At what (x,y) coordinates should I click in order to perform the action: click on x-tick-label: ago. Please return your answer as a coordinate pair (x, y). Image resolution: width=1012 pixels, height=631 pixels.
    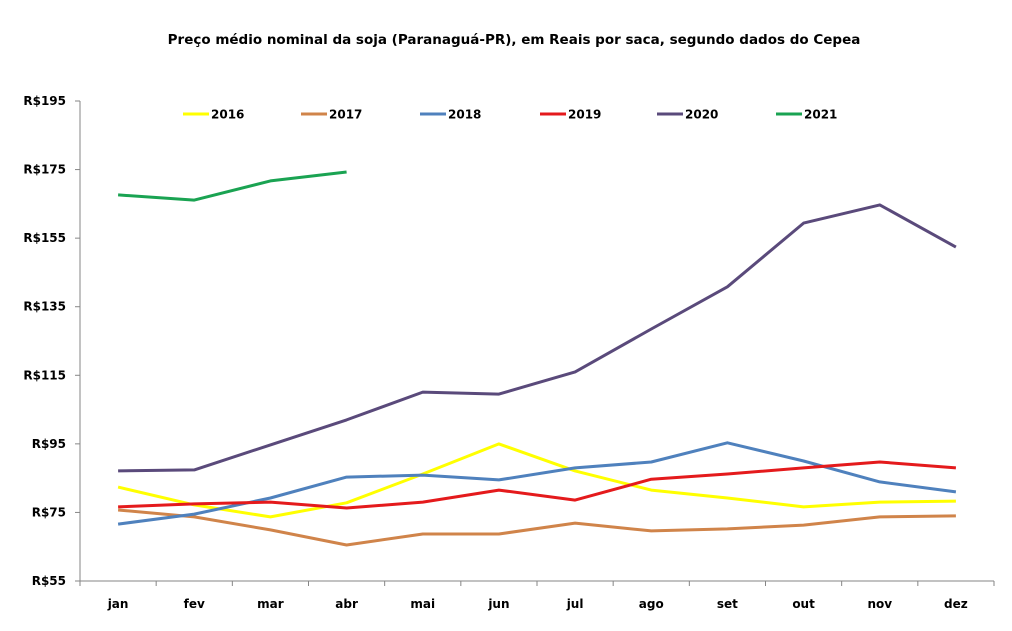
    Looking at the image, I should click on (651, 604).